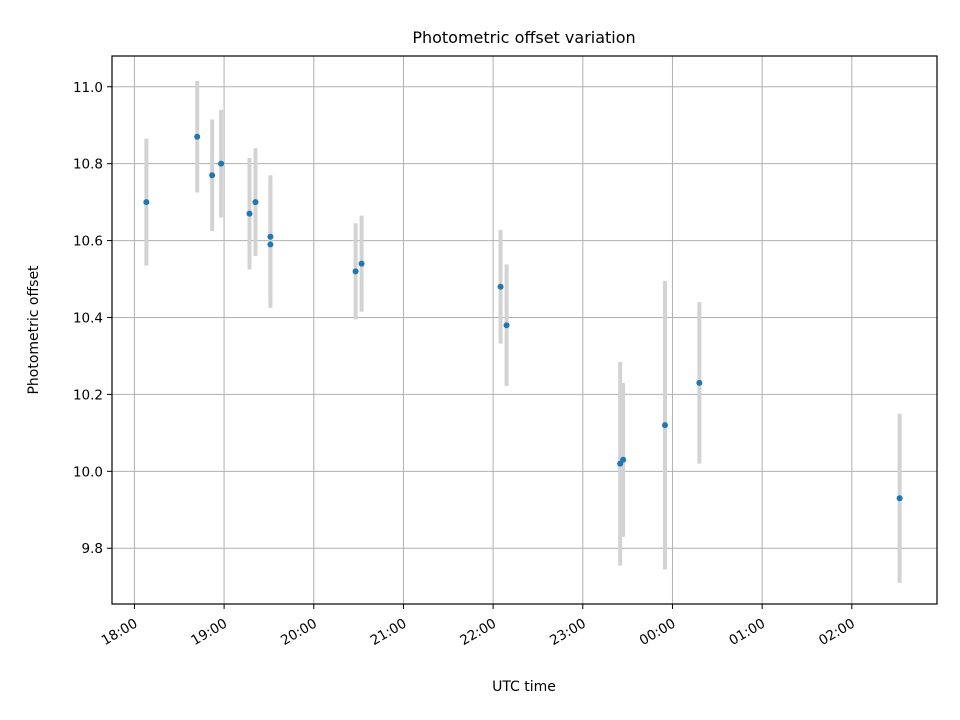 Image resolution: width=960 pixels, height=720 pixels. Describe the element at coordinates (88, 472) in the screenshot. I see `y-tick-label: 10.0` at that location.